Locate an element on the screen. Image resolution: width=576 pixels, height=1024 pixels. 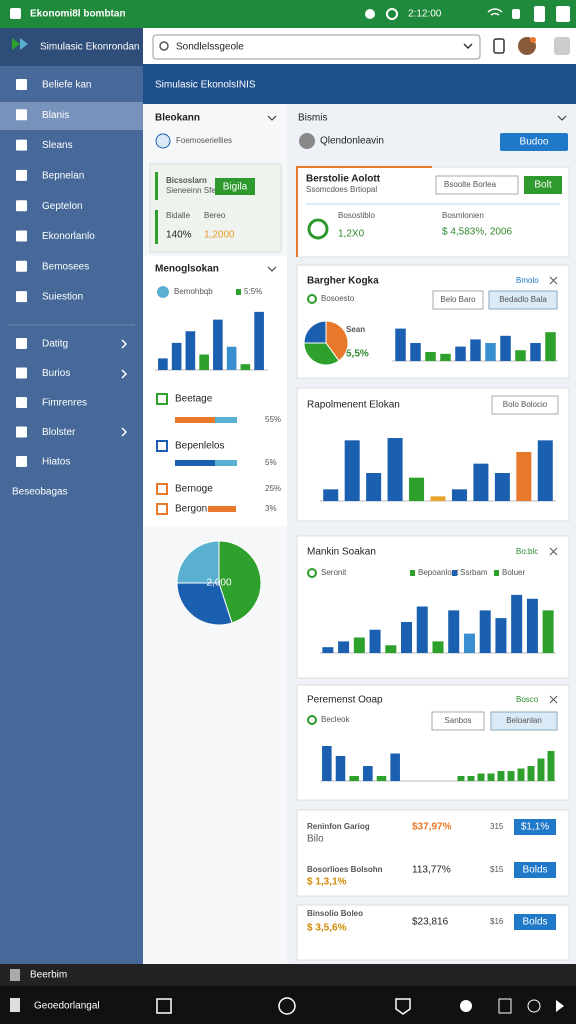
sidebar-footer: Beseobagas is located at coordinates (40, 492).